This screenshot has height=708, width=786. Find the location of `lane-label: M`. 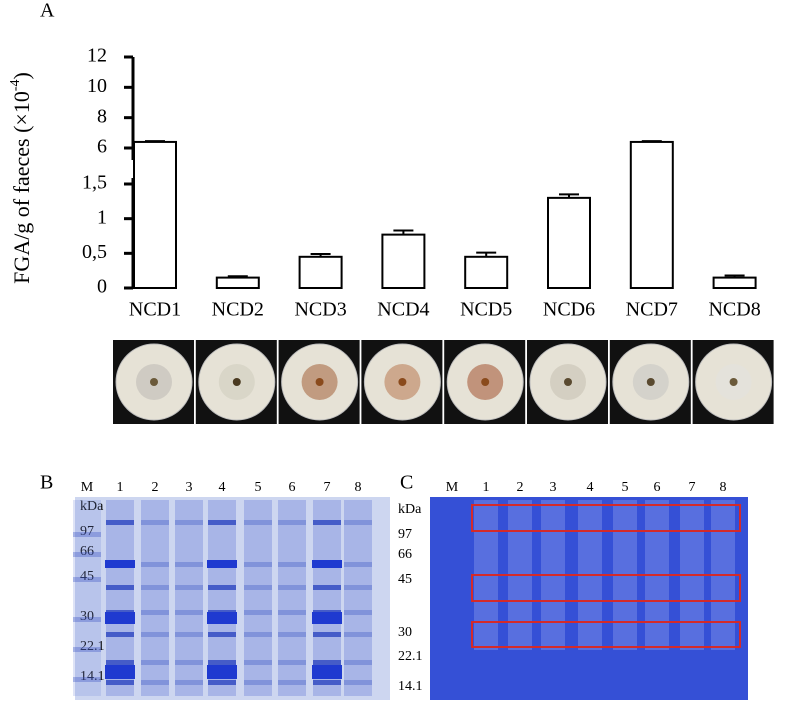

lane-label: M is located at coordinates (452, 487).